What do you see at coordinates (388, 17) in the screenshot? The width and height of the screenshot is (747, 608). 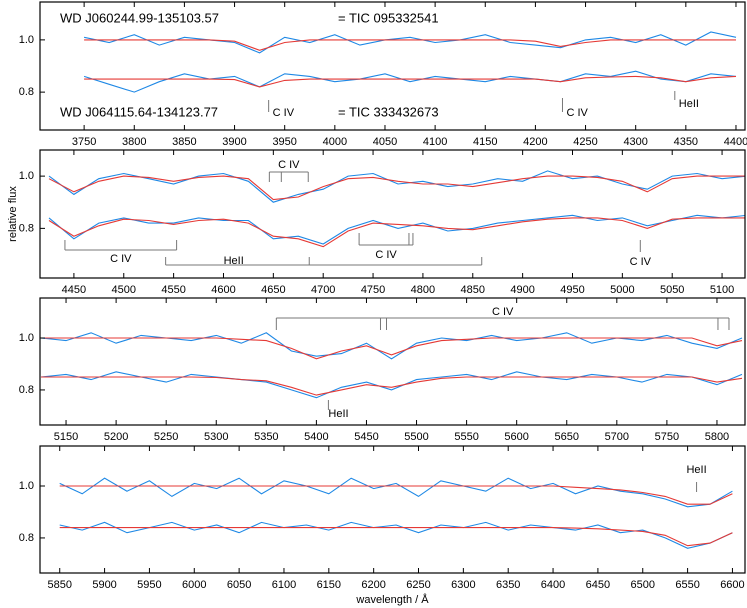 I see `annotation: = TIC 095332541` at bounding box center [388, 17].